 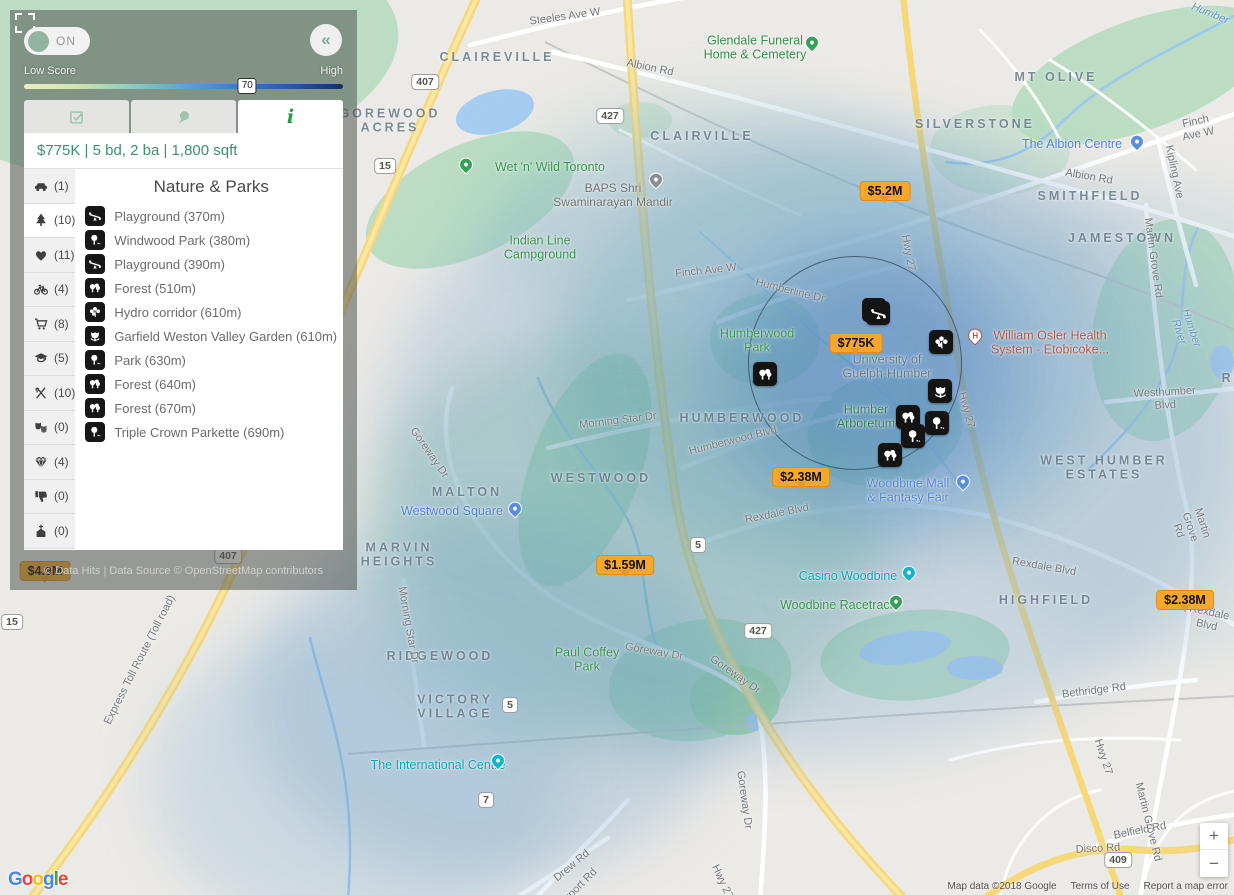 I want to click on category-masks: (0), so click(x=50, y=428).